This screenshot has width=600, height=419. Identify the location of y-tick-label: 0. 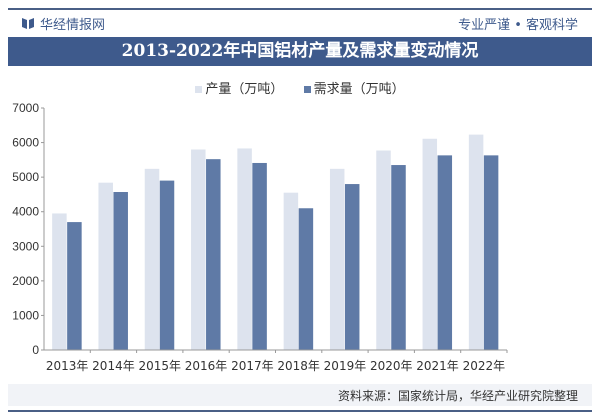
(35, 350).